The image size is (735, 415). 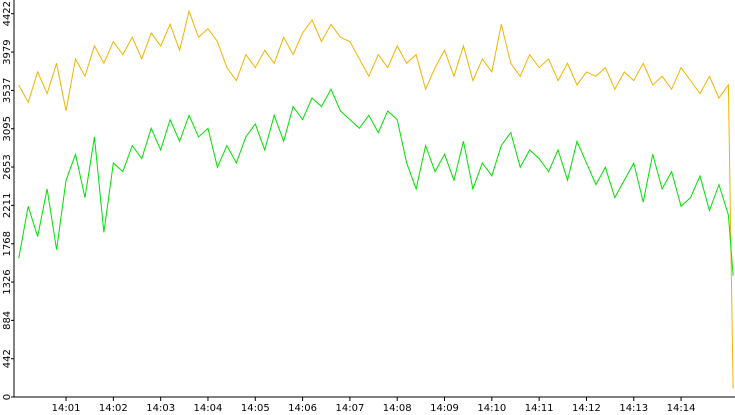 I want to click on x-tick-label: 14:05, so click(x=255, y=408).